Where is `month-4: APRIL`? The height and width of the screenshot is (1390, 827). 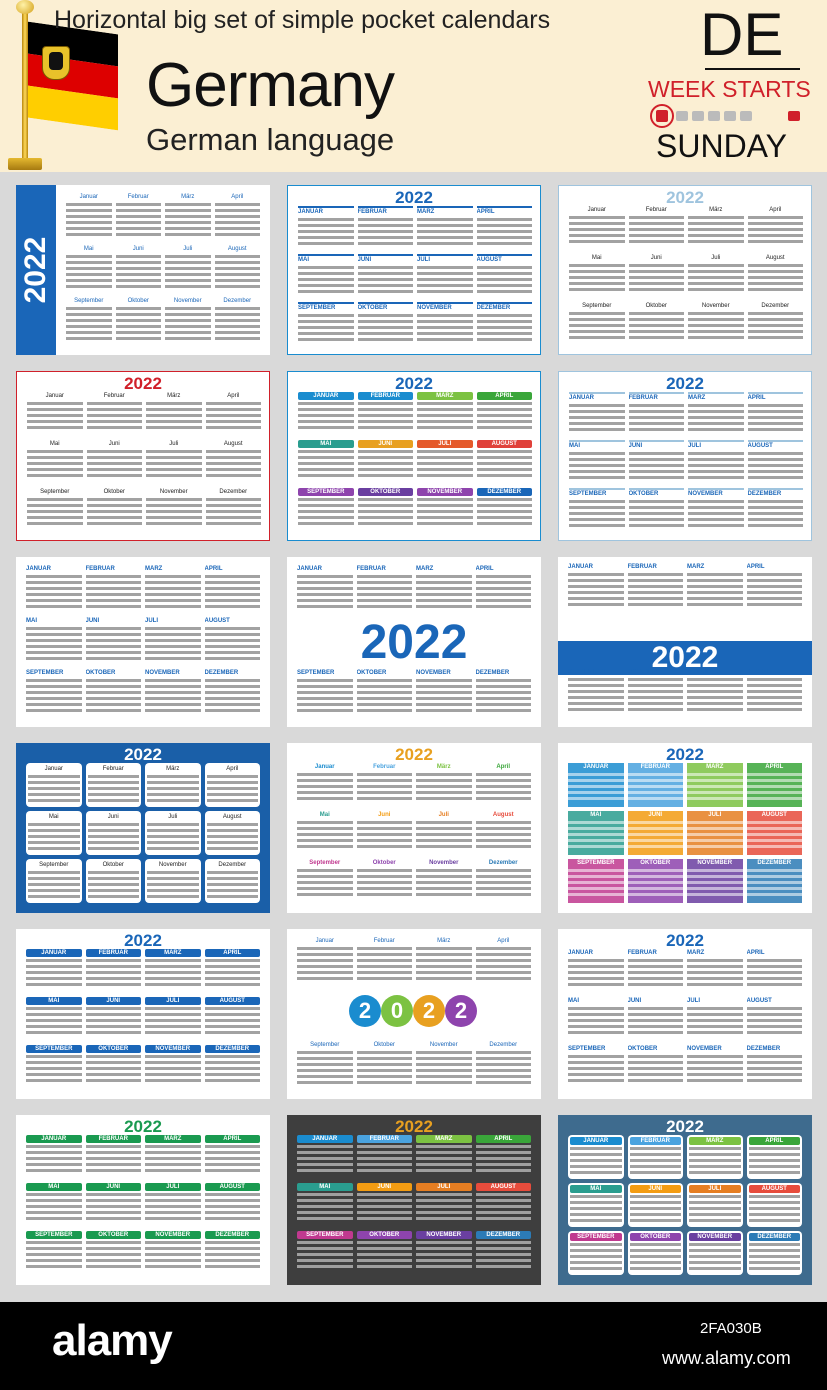
month-4: APRIL is located at coordinates (503, 1157).